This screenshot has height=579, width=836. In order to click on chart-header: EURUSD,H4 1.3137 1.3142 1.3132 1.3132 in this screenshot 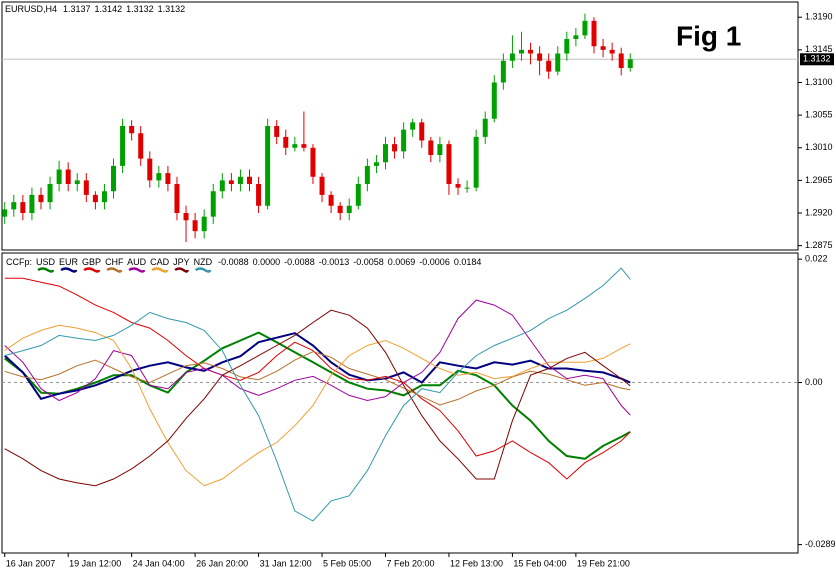, I will do `click(95, 9)`.